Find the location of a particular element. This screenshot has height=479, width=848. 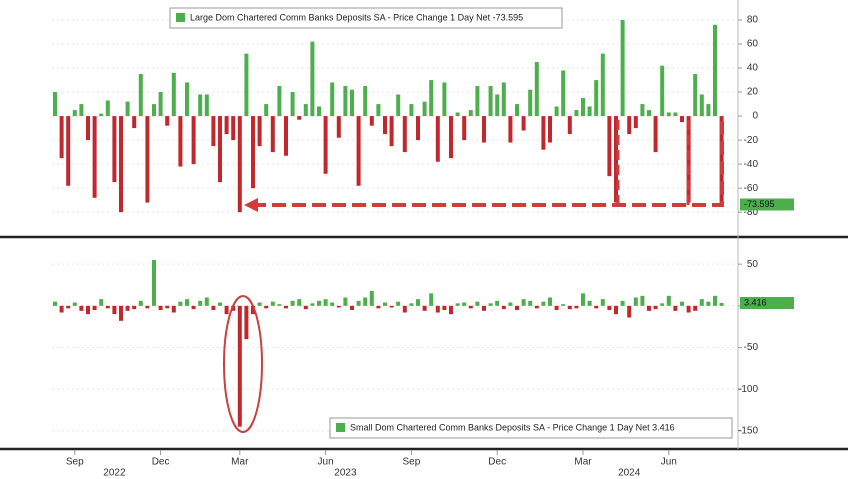

legend-box is located at coordinates (366, 18).